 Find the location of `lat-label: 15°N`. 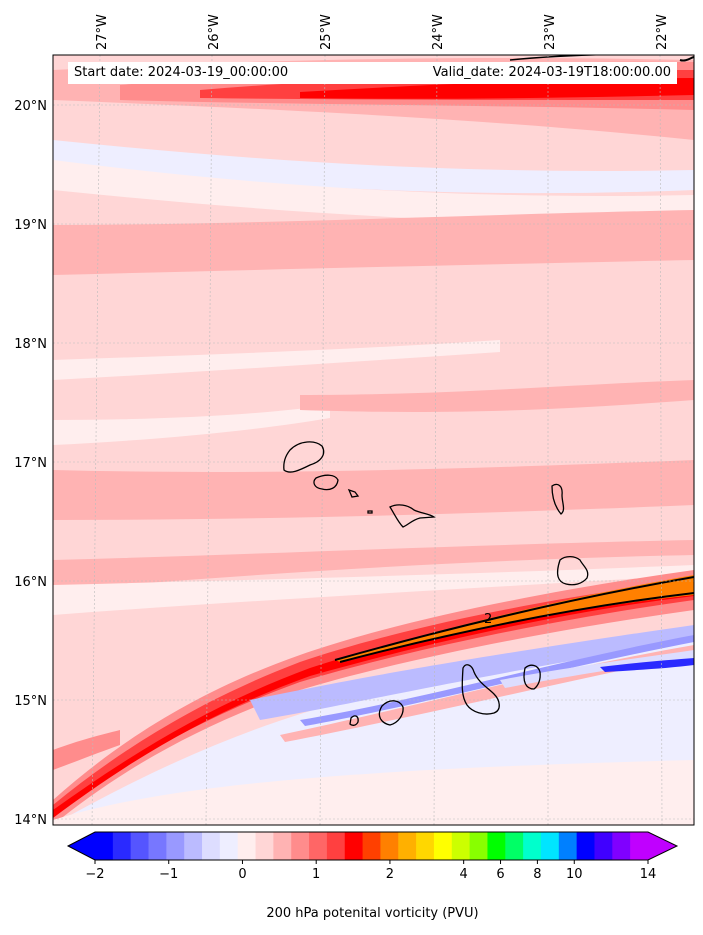

lat-label: 15°N is located at coordinates (30, 701).